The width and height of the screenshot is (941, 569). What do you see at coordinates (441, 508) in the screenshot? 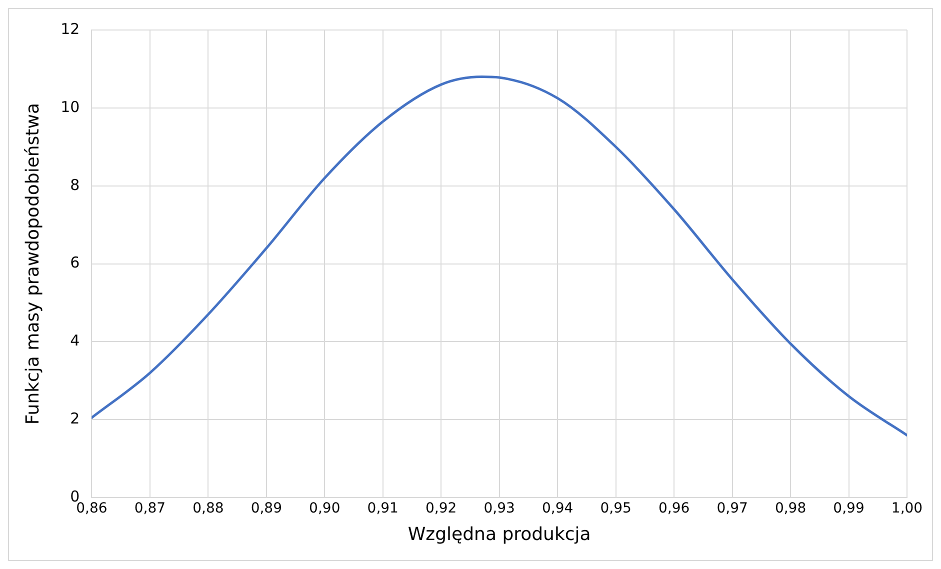
I see `x-tick-label: 0,92` at bounding box center [441, 508].